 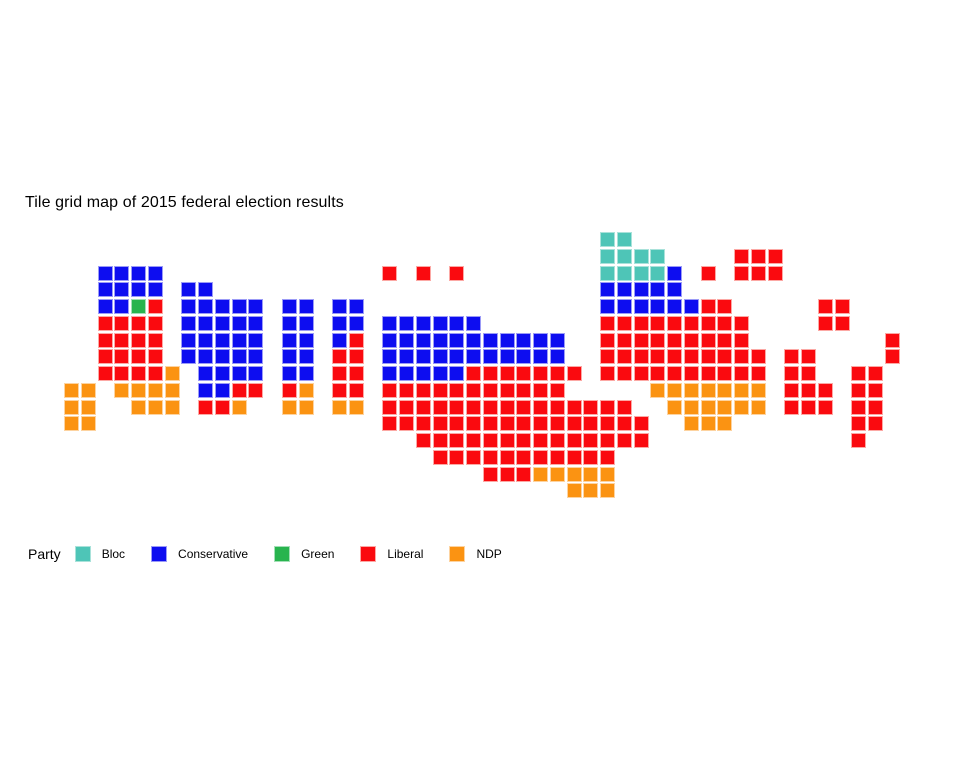 What do you see at coordinates (159, 554) in the screenshot?
I see `legend-swatch-conservative` at bounding box center [159, 554].